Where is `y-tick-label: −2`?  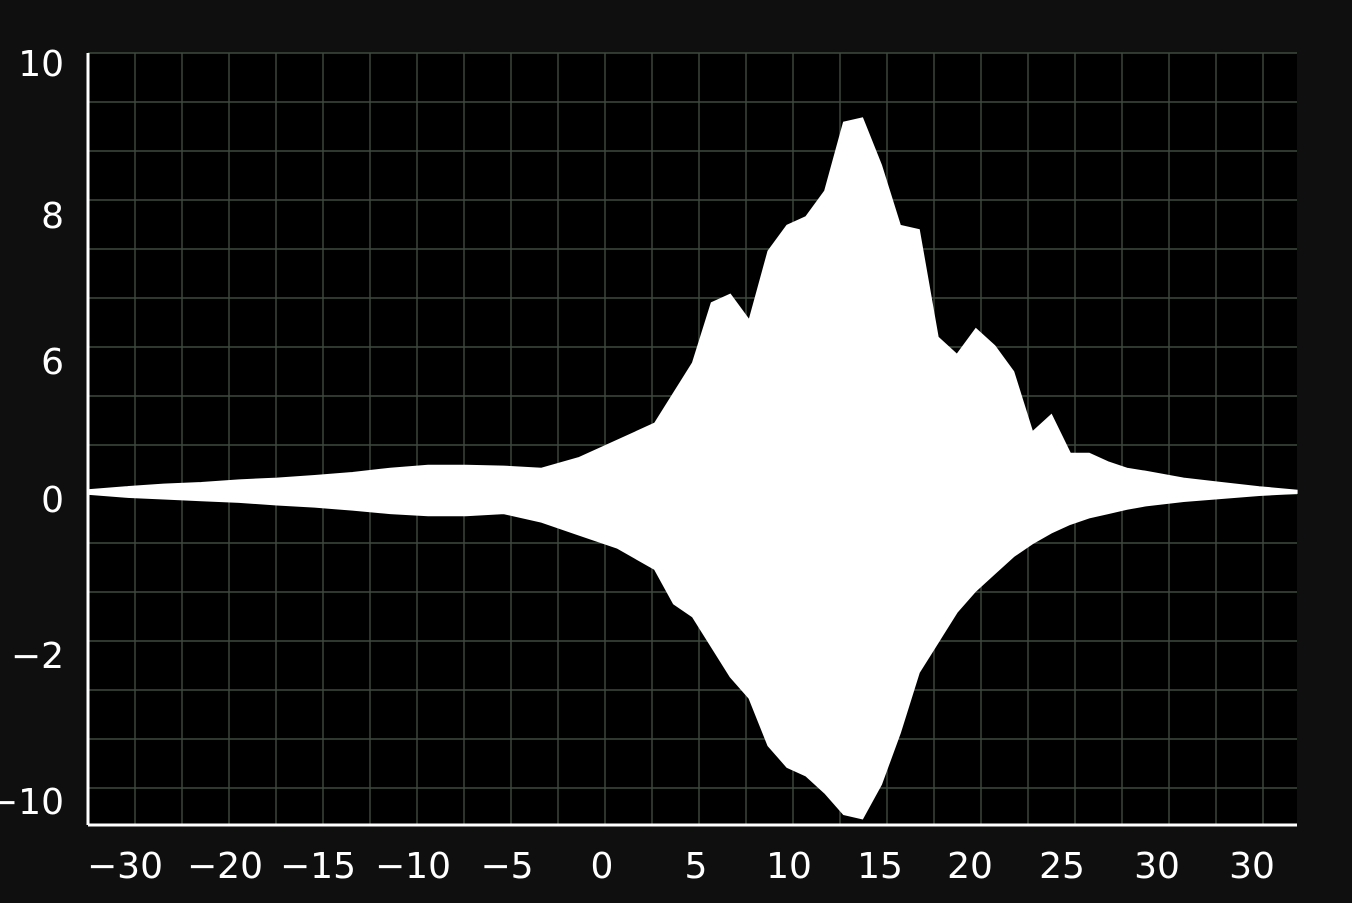 y-tick-label: −2 is located at coordinates (37, 656).